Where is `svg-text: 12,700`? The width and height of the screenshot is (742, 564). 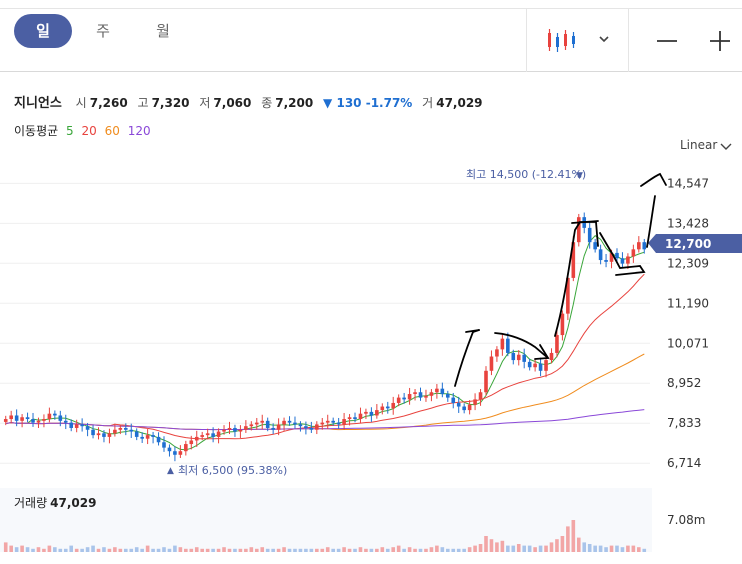
svg-text: 12,700 is located at coordinates (688, 244).